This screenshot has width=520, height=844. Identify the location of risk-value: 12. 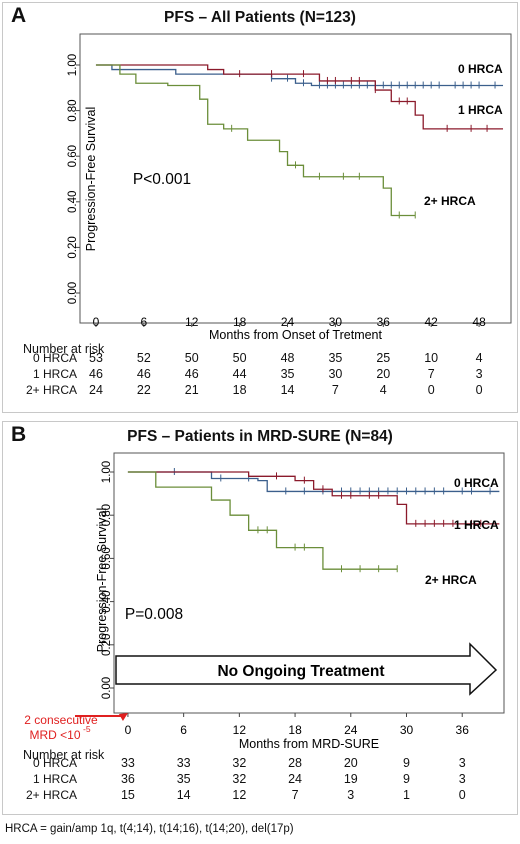
(239, 795).